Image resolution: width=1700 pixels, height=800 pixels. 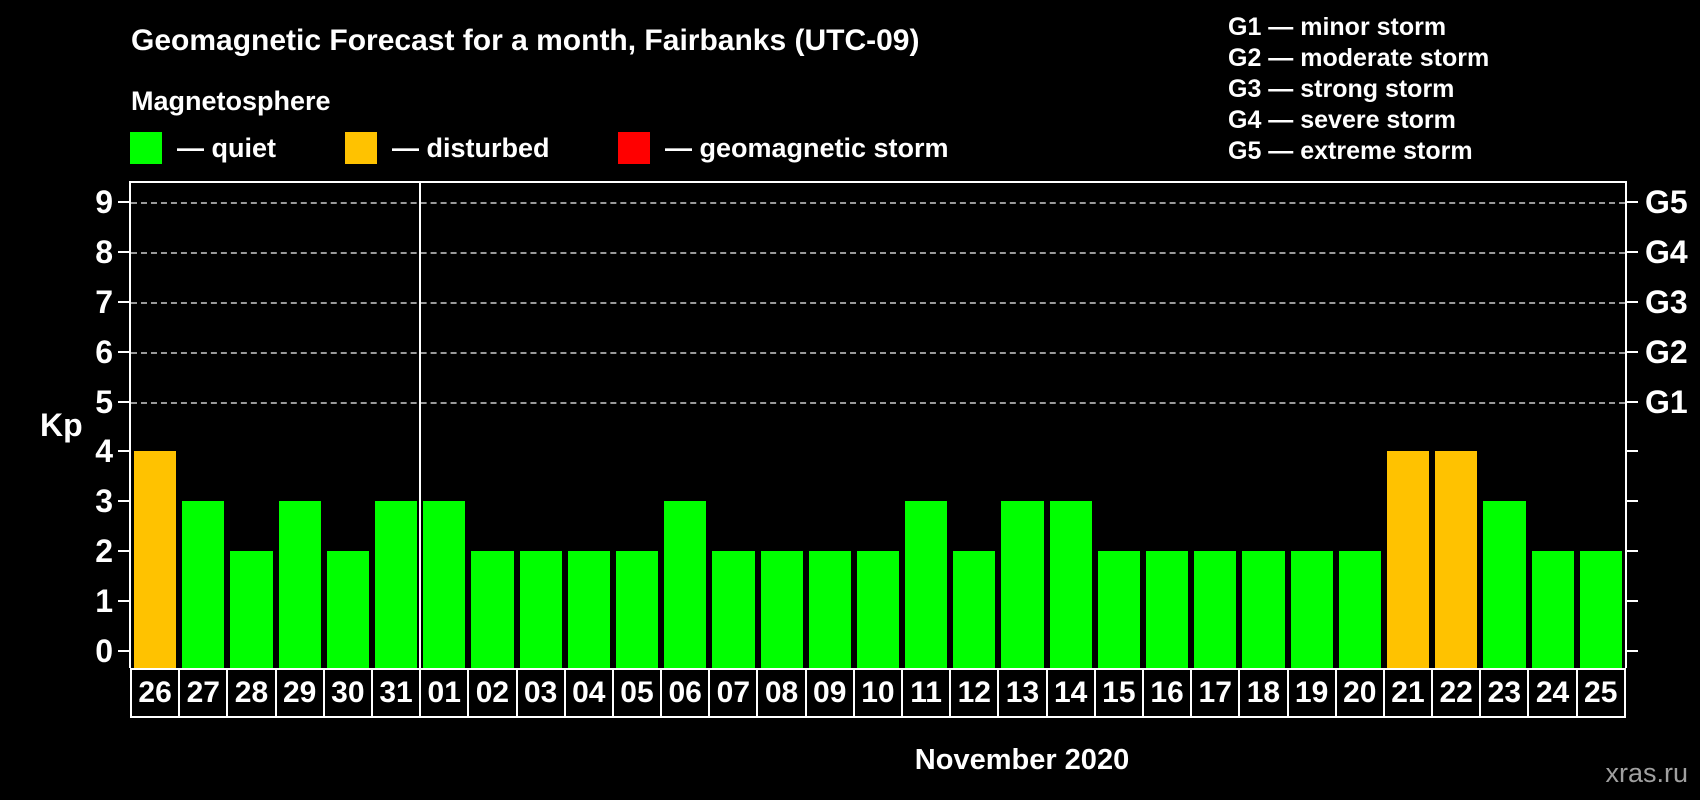 I want to click on legend-label: — quiet, so click(x=226, y=147).